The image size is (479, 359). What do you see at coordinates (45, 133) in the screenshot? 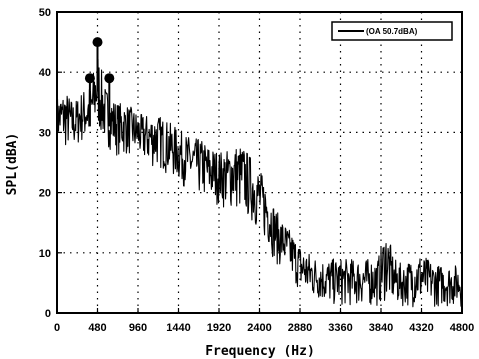
I see `y-tick-label: 30` at bounding box center [45, 133].